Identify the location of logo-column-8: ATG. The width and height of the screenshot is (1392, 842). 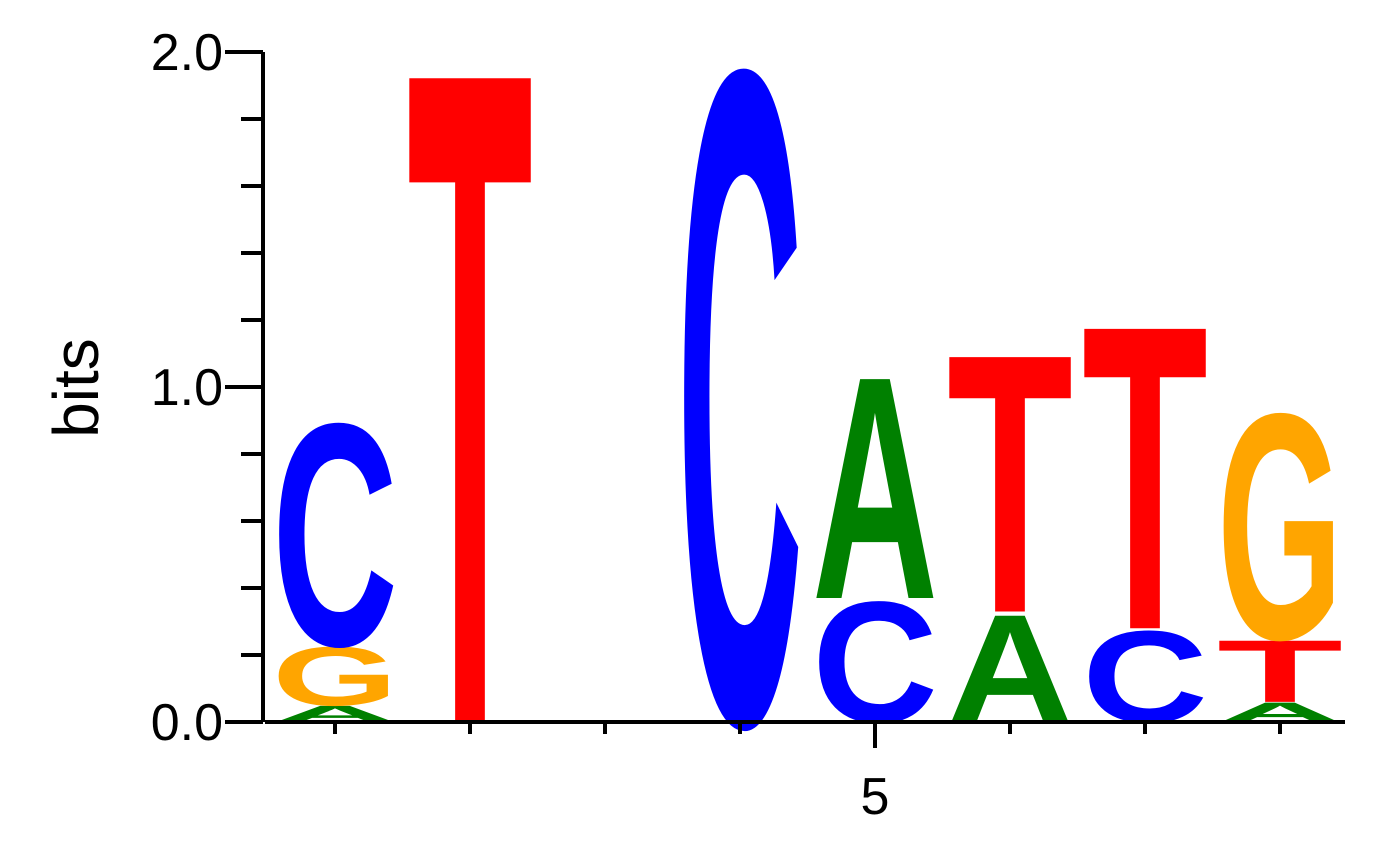
(1280, 538).